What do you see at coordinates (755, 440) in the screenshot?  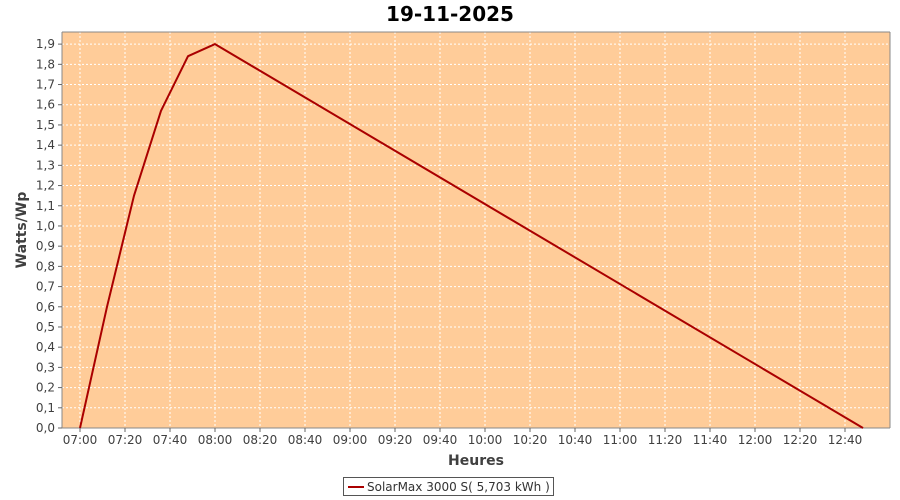 I see `x-tick-label: 12:00` at bounding box center [755, 440].